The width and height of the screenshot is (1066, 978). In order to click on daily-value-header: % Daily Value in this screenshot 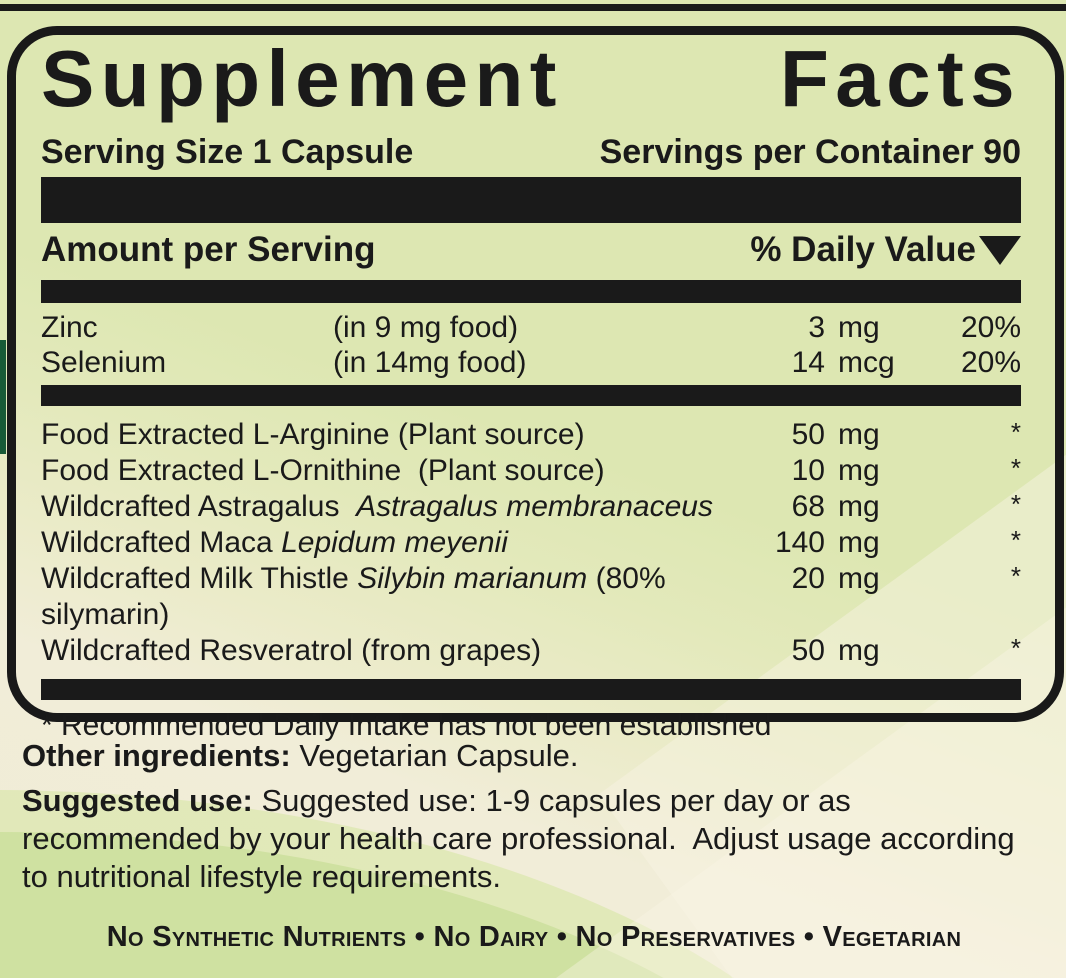, I will do `click(885, 249)`.